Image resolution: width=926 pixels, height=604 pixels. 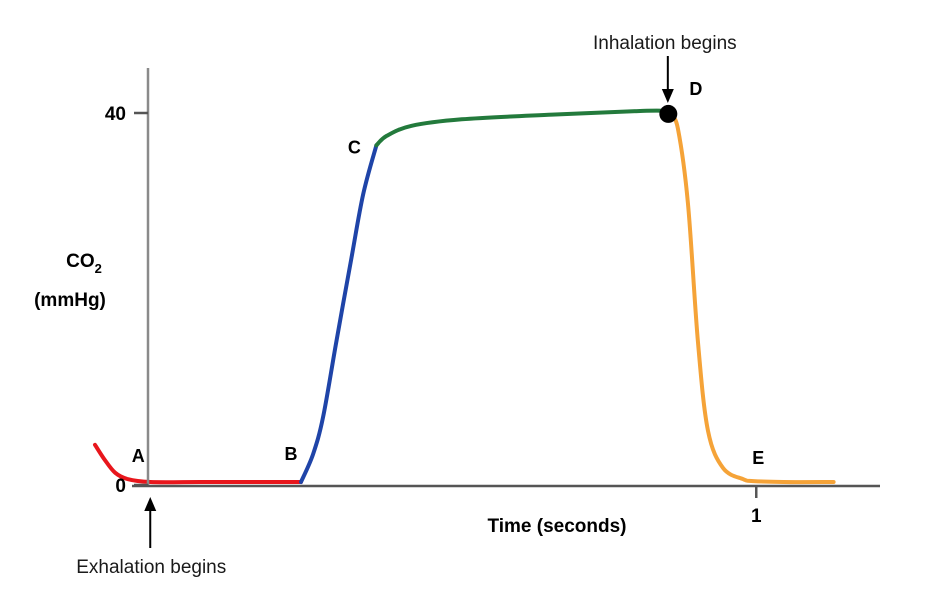 I want to click on annotation-text: Exhalation begins, so click(x=151, y=567).